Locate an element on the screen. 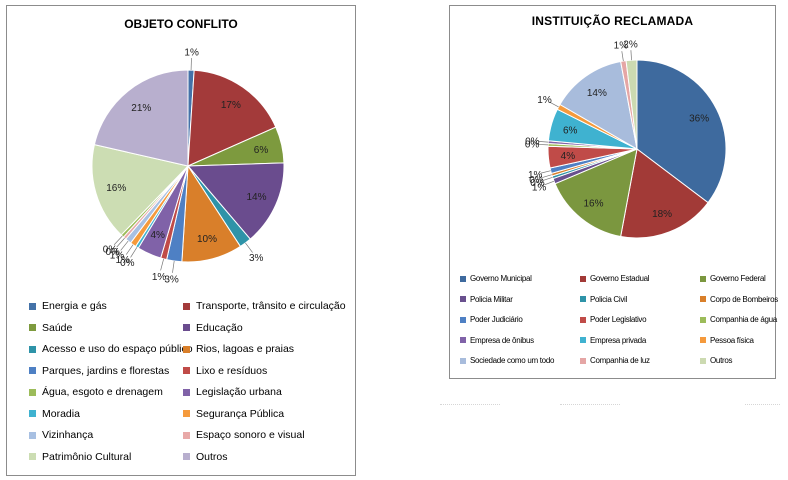 Image resolution: width=788 pixels, height=480 pixels. legend-label: Sociedade como um todo is located at coordinates (512, 360).